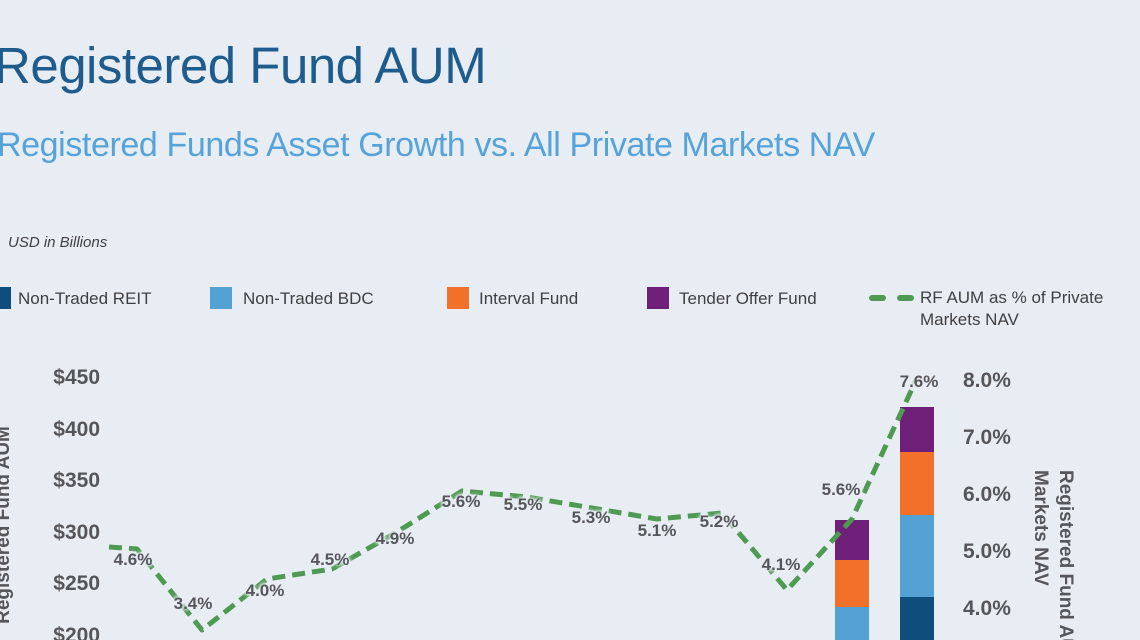 Image resolution: width=1140 pixels, height=640 pixels. Describe the element at coordinates (891, 298) in the screenshot. I see `legend-dash-icon` at that location.